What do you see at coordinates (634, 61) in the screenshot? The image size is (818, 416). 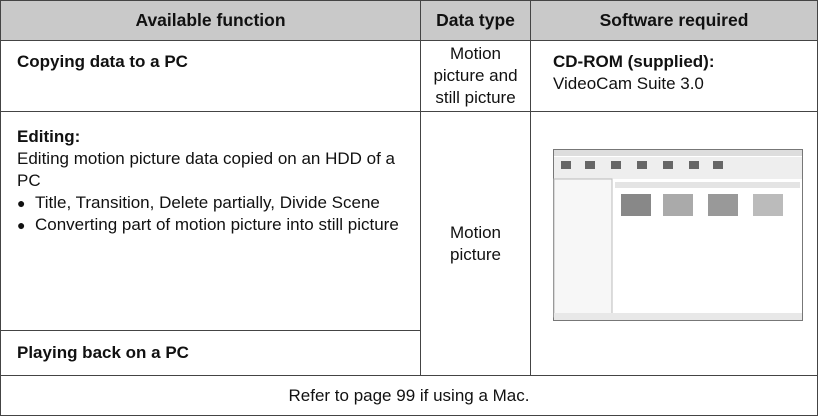 I see `software-title: CD-ROM (supplied):` at bounding box center [634, 61].